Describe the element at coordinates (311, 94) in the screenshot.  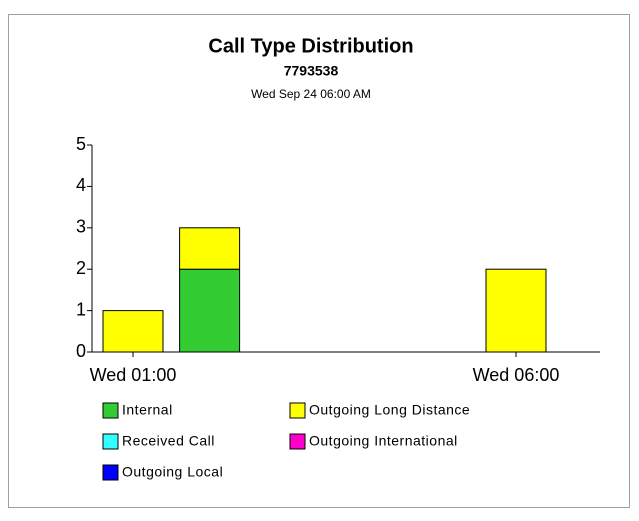
I see `date-label: Wed Sep 24 06:00 AM` at that location.